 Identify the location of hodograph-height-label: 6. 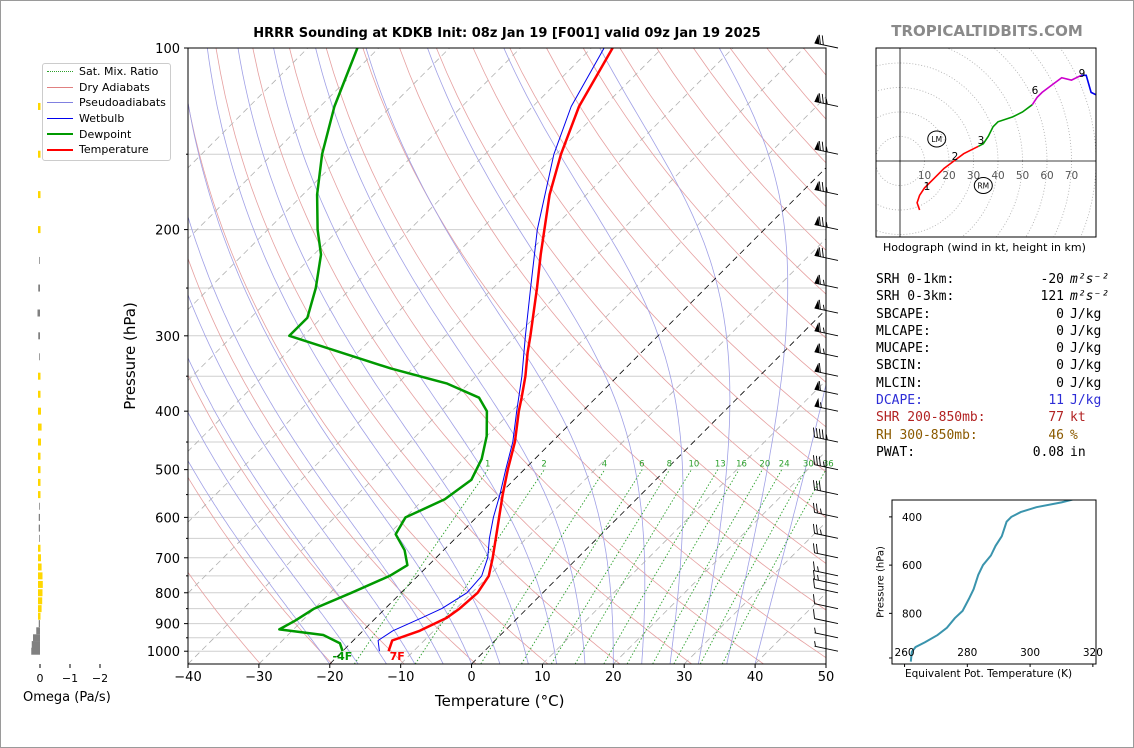
(1035, 91).